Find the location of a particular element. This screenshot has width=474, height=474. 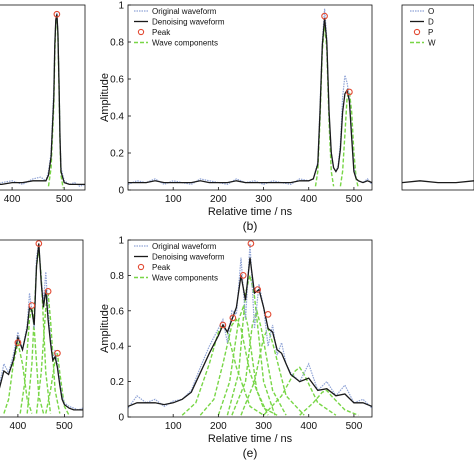

panel-d-partial: 400 500 is located at coordinates (42, 335).